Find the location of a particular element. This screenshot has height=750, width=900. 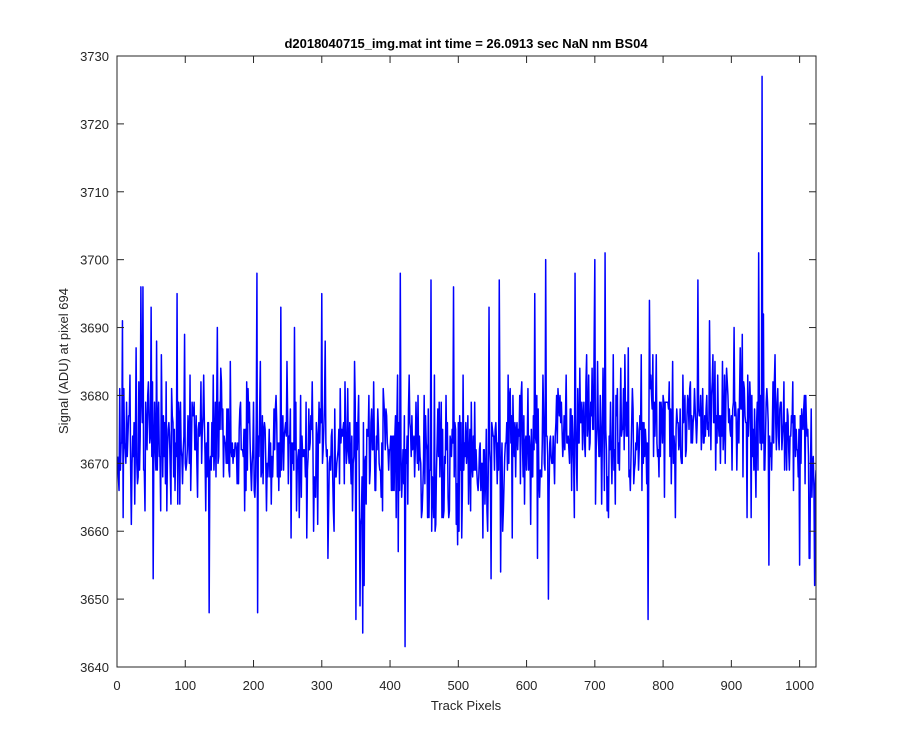

x-tick-label: 600 is located at coordinates (527, 685).